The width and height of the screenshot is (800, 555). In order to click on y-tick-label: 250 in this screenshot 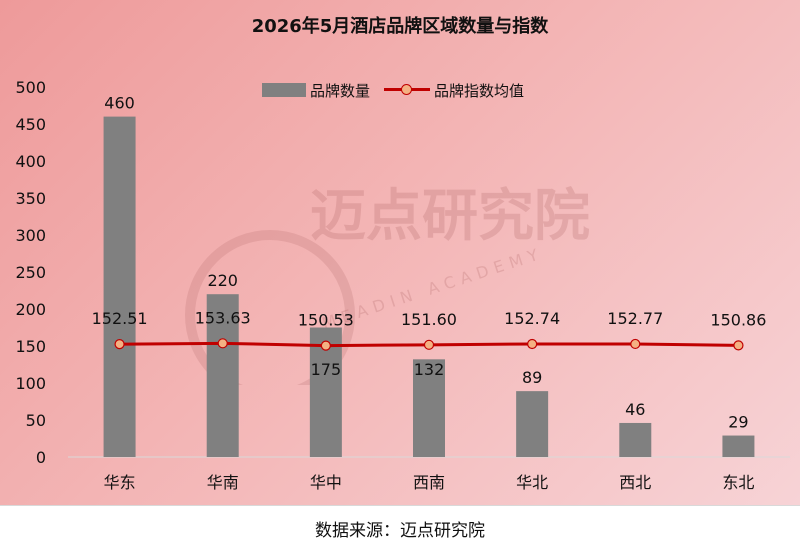, I will do `click(30, 272)`.